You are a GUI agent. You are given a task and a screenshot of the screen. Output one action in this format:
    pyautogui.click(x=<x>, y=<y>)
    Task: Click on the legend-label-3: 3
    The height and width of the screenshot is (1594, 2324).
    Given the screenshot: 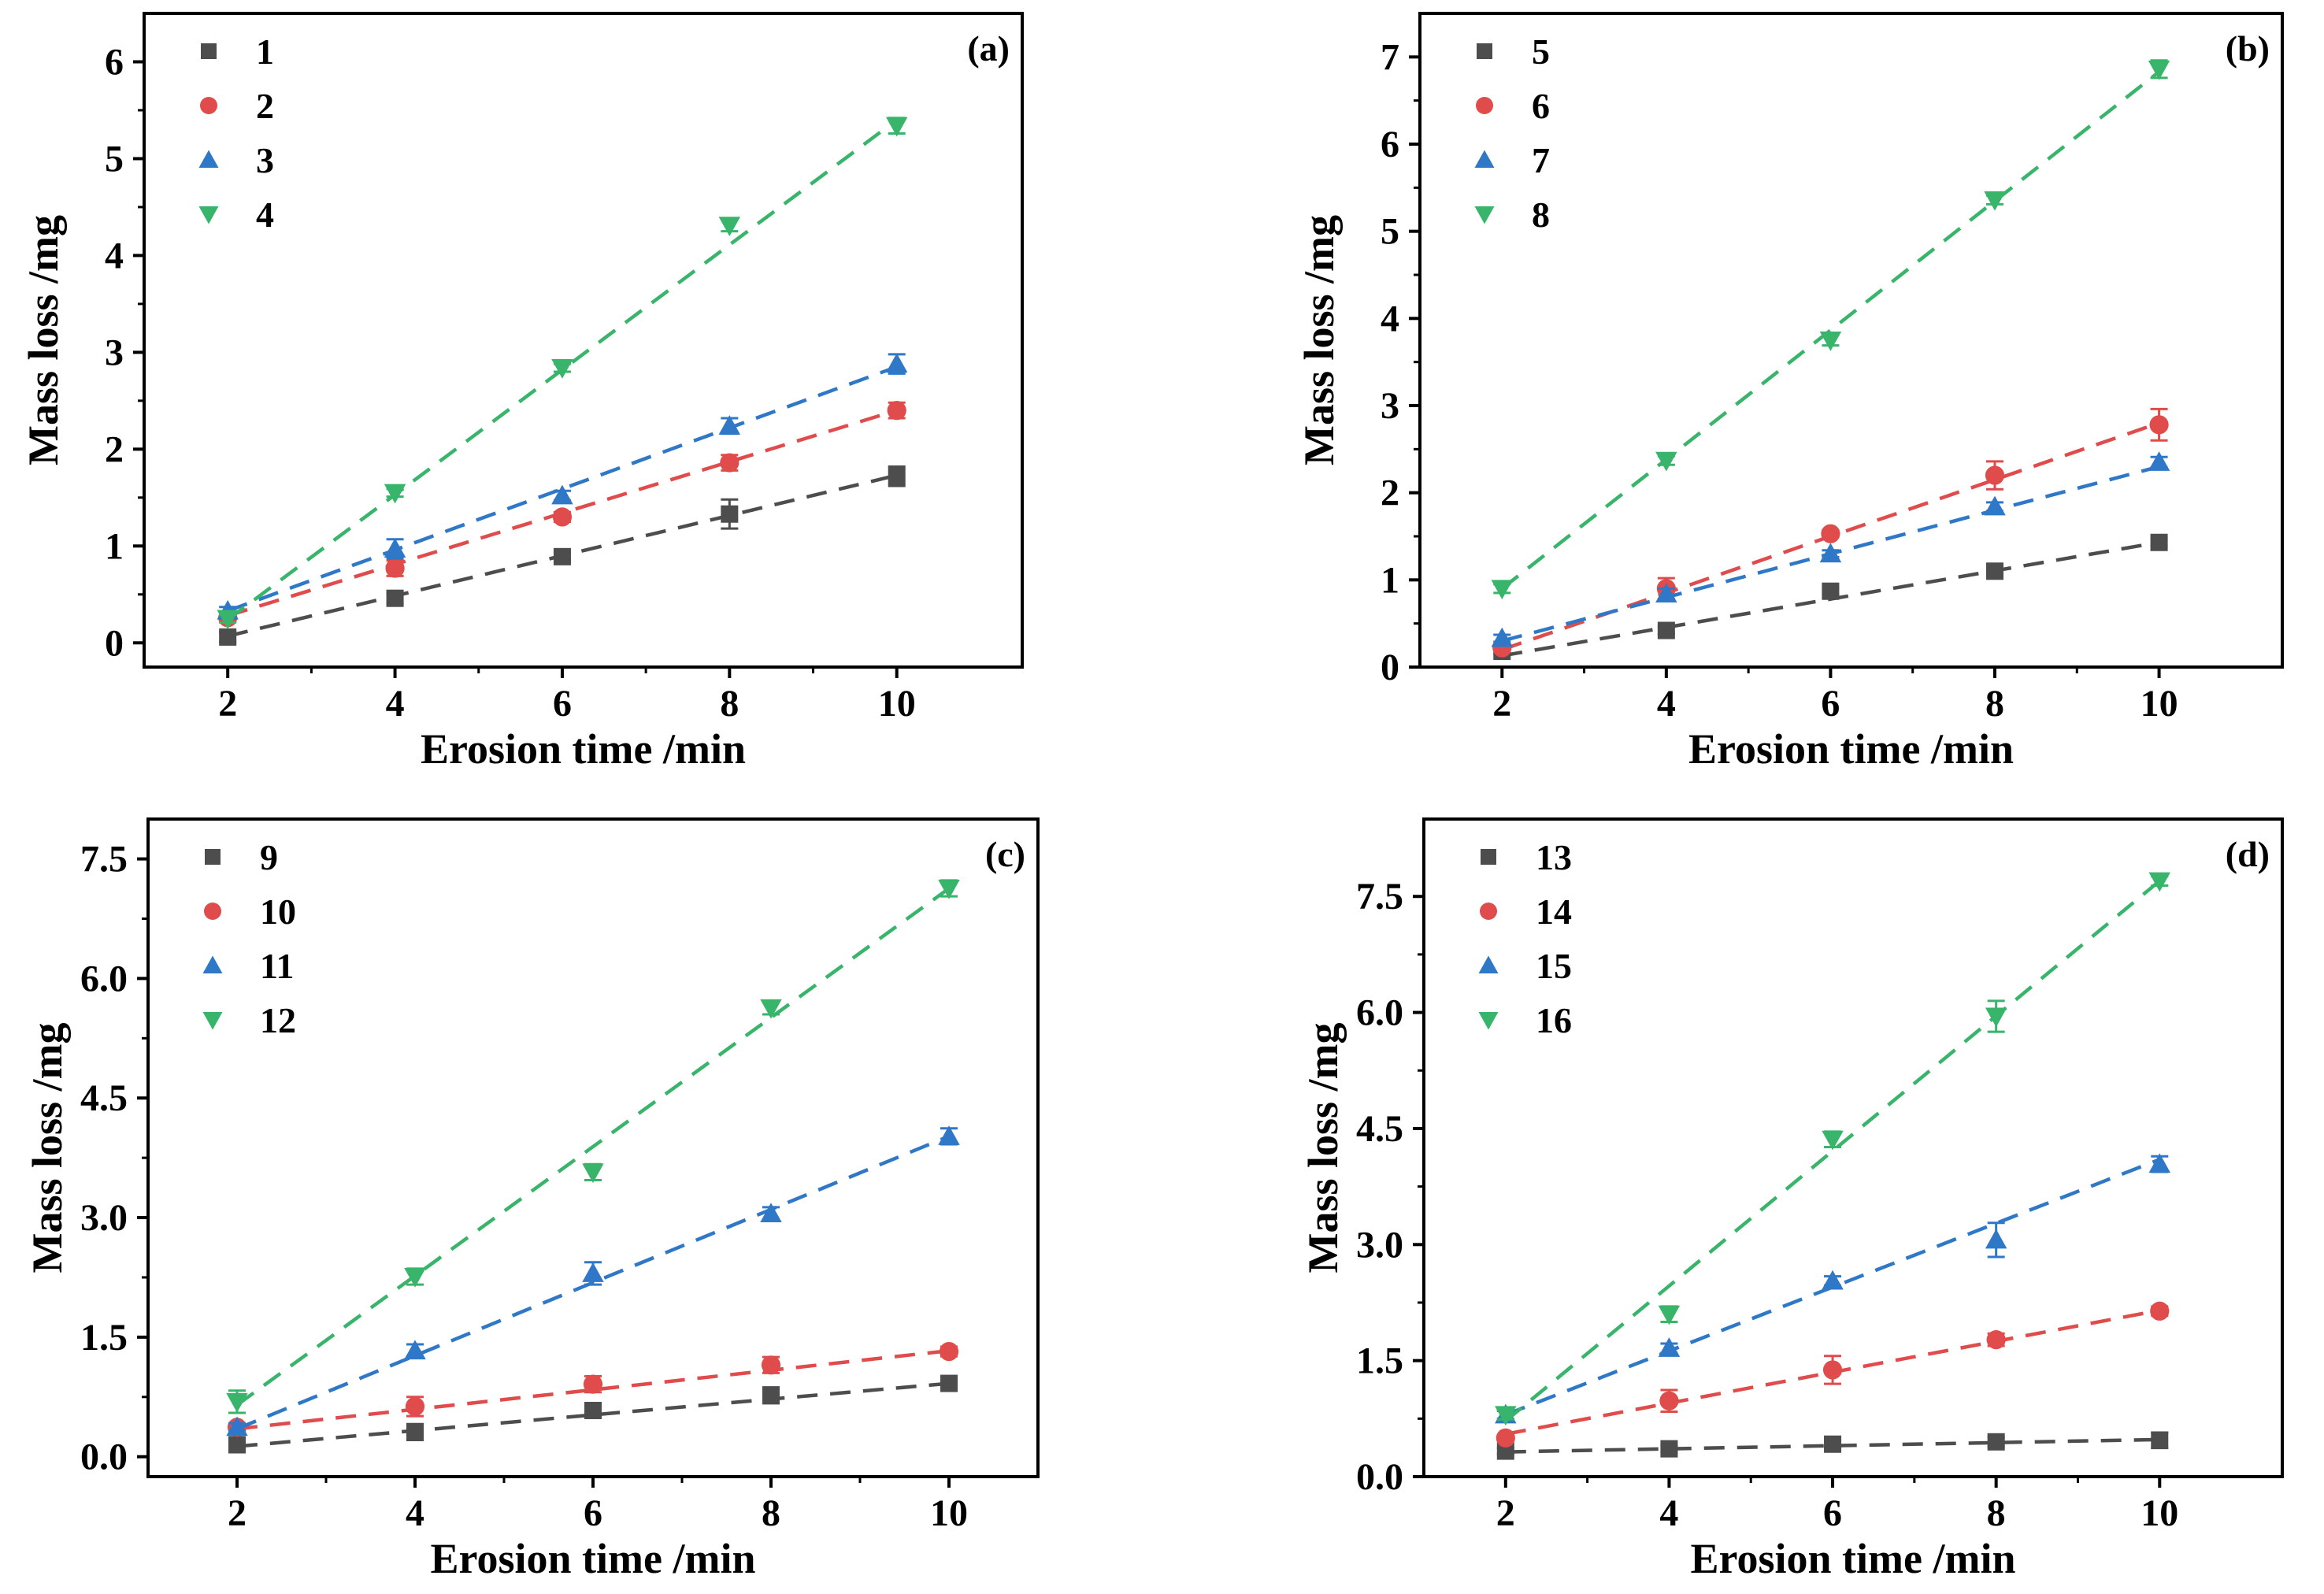 What is the action you would take?
    pyautogui.click(x=265, y=160)
    